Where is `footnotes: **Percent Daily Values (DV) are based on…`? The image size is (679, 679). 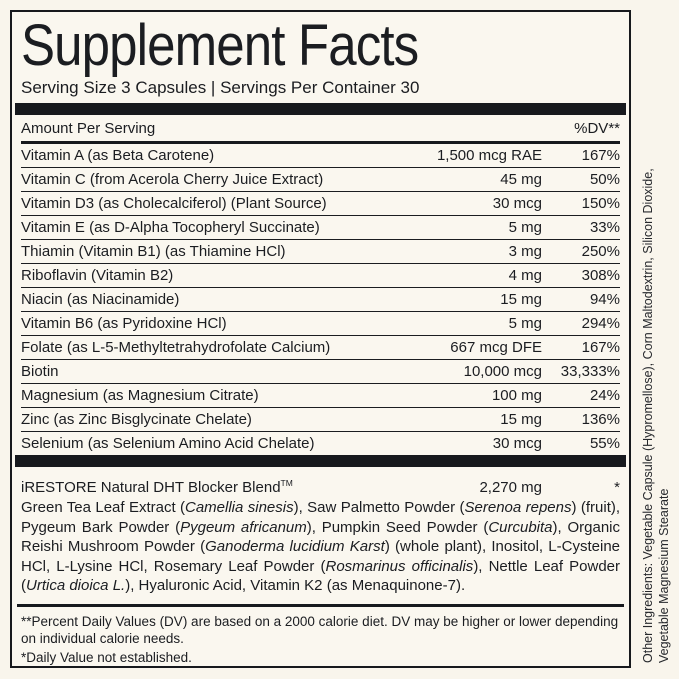 footnotes: **Percent Daily Values (DV) are based on… is located at coordinates (320, 640).